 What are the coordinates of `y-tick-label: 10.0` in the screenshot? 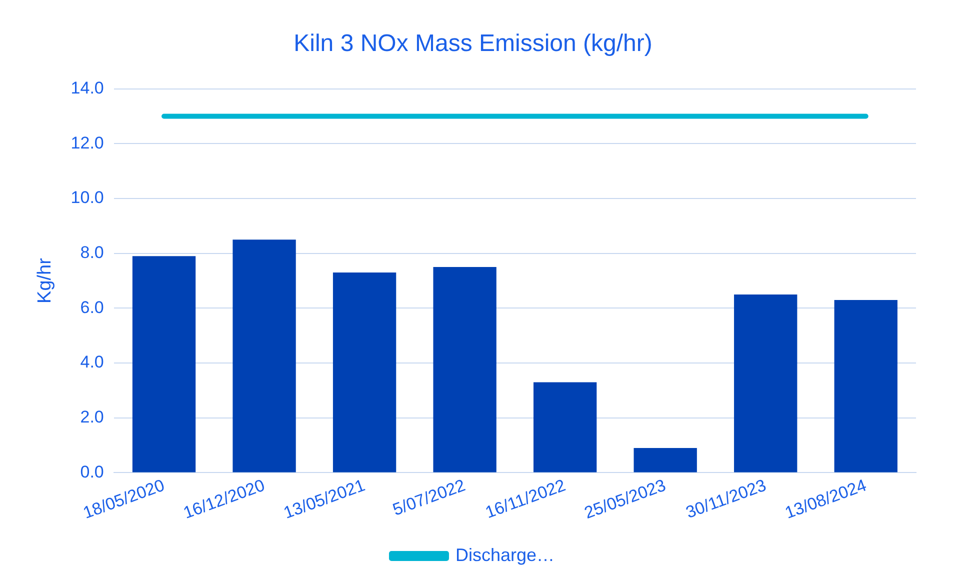 It's located at (87, 198).